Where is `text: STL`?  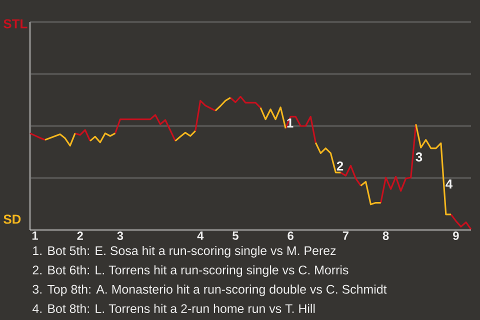 text: STL is located at coordinates (16, 23).